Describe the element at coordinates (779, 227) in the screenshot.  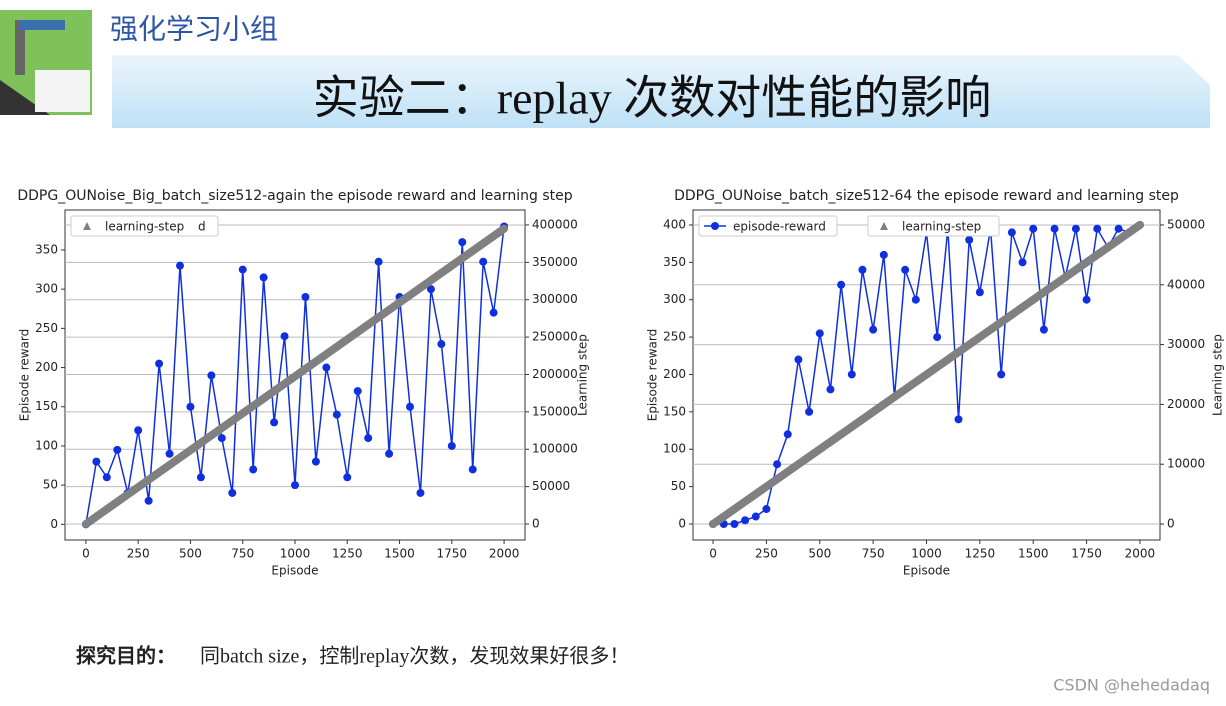
I see `legend-label: episode-reward` at that location.